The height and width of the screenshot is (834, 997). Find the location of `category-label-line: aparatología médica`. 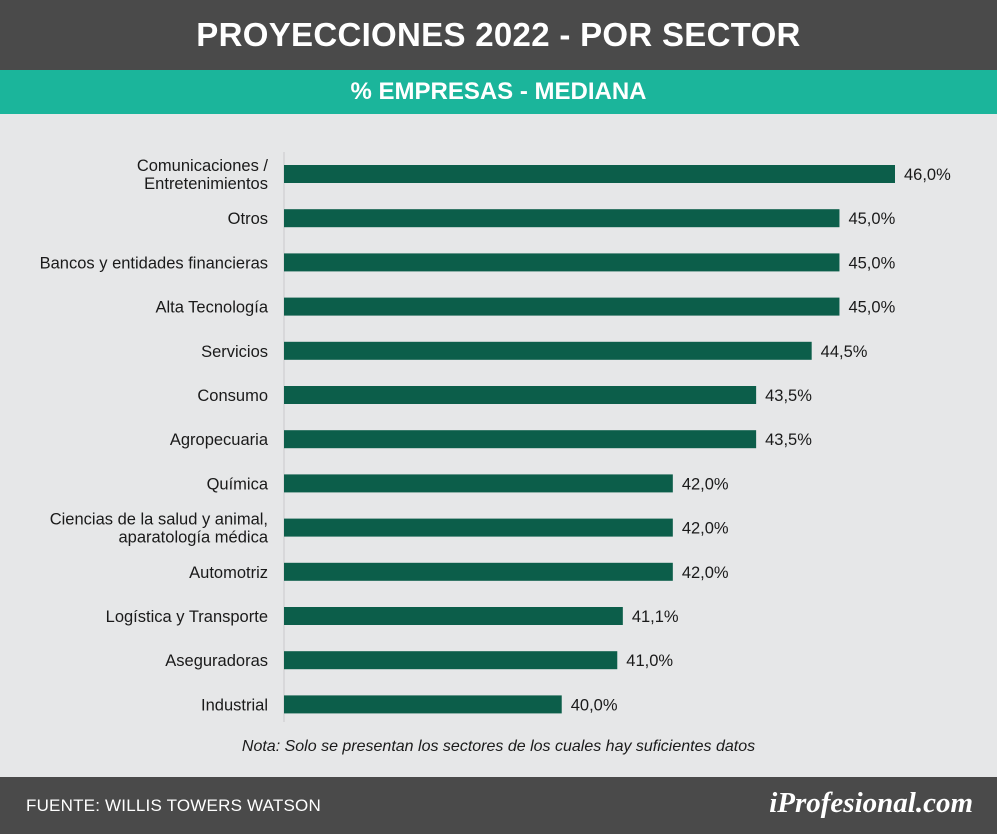

category-label-line: aparatología médica is located at coordinates (193, 538).